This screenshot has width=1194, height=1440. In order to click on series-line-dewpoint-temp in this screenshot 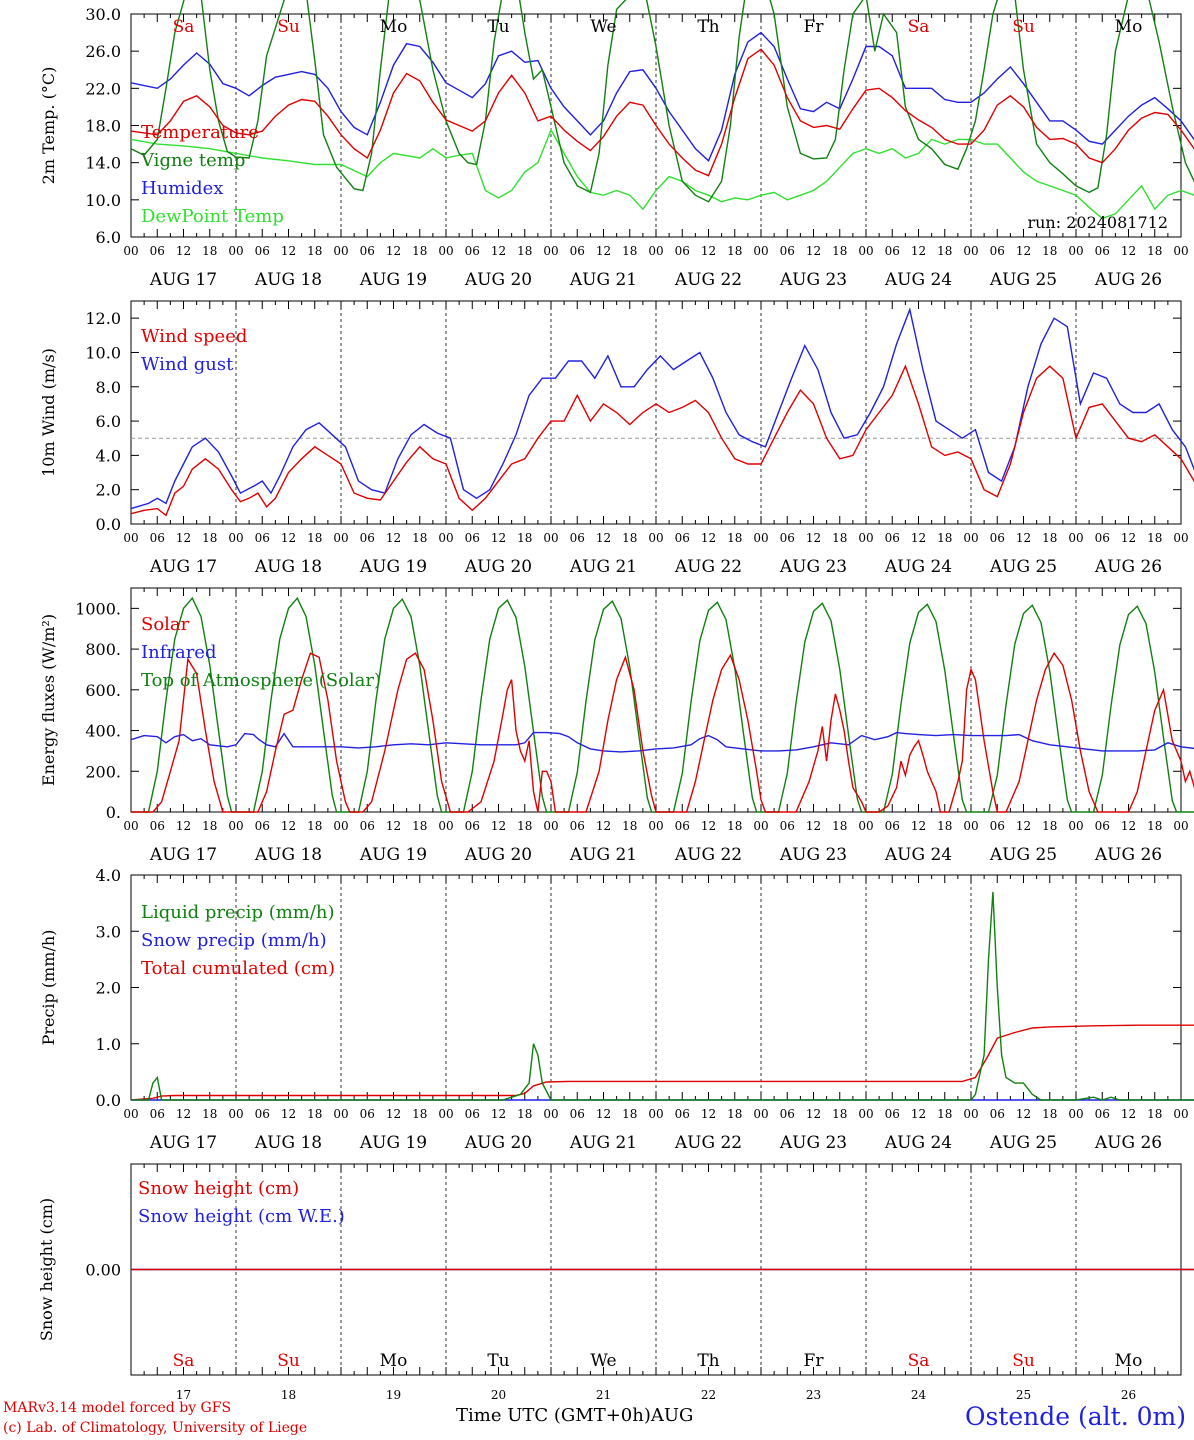, I will do `click(662, 174)`.